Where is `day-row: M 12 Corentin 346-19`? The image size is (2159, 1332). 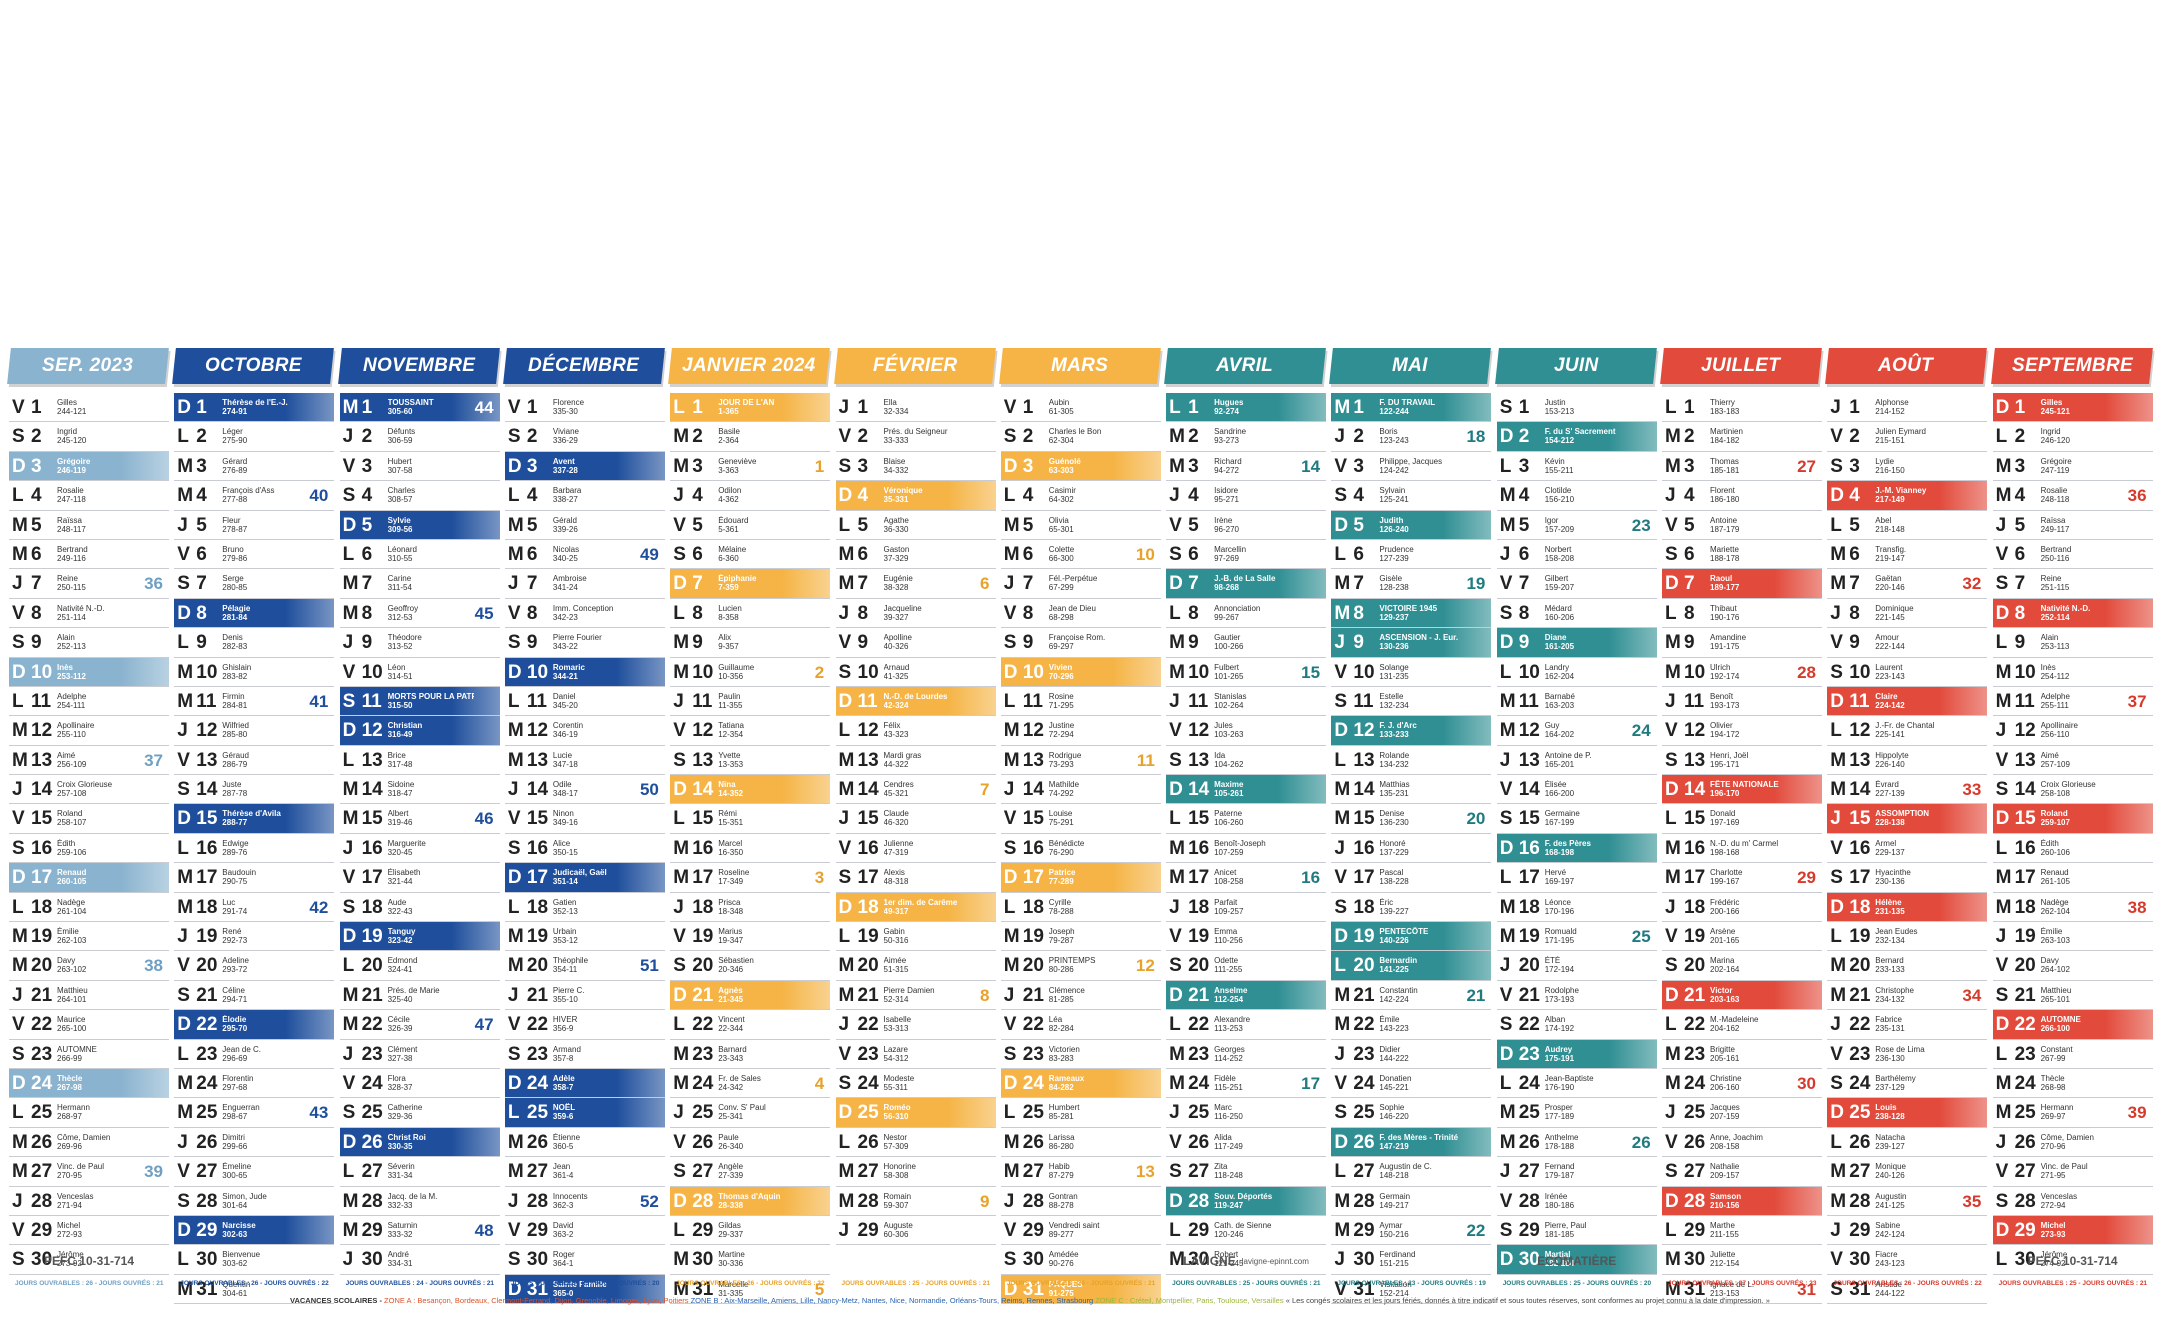
day-row: M 12 Corentin 346-19 is located at coordinates (584, 731).